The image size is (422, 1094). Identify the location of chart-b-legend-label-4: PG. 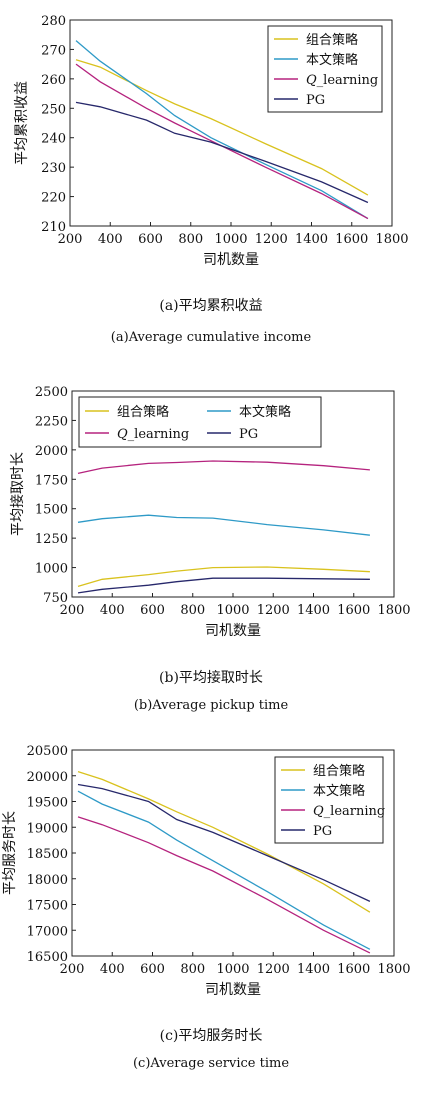
(248, 434).